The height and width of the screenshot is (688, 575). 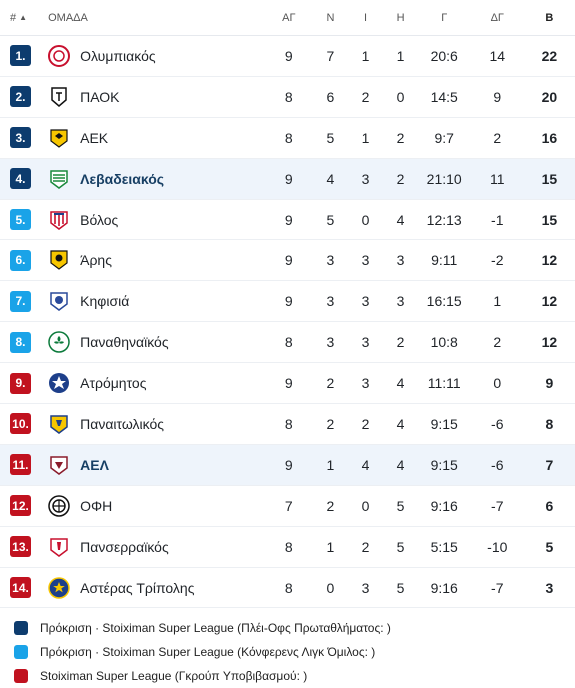 I want to click on team-cell: Ολυμπιακός, so click(x=154, y=55).